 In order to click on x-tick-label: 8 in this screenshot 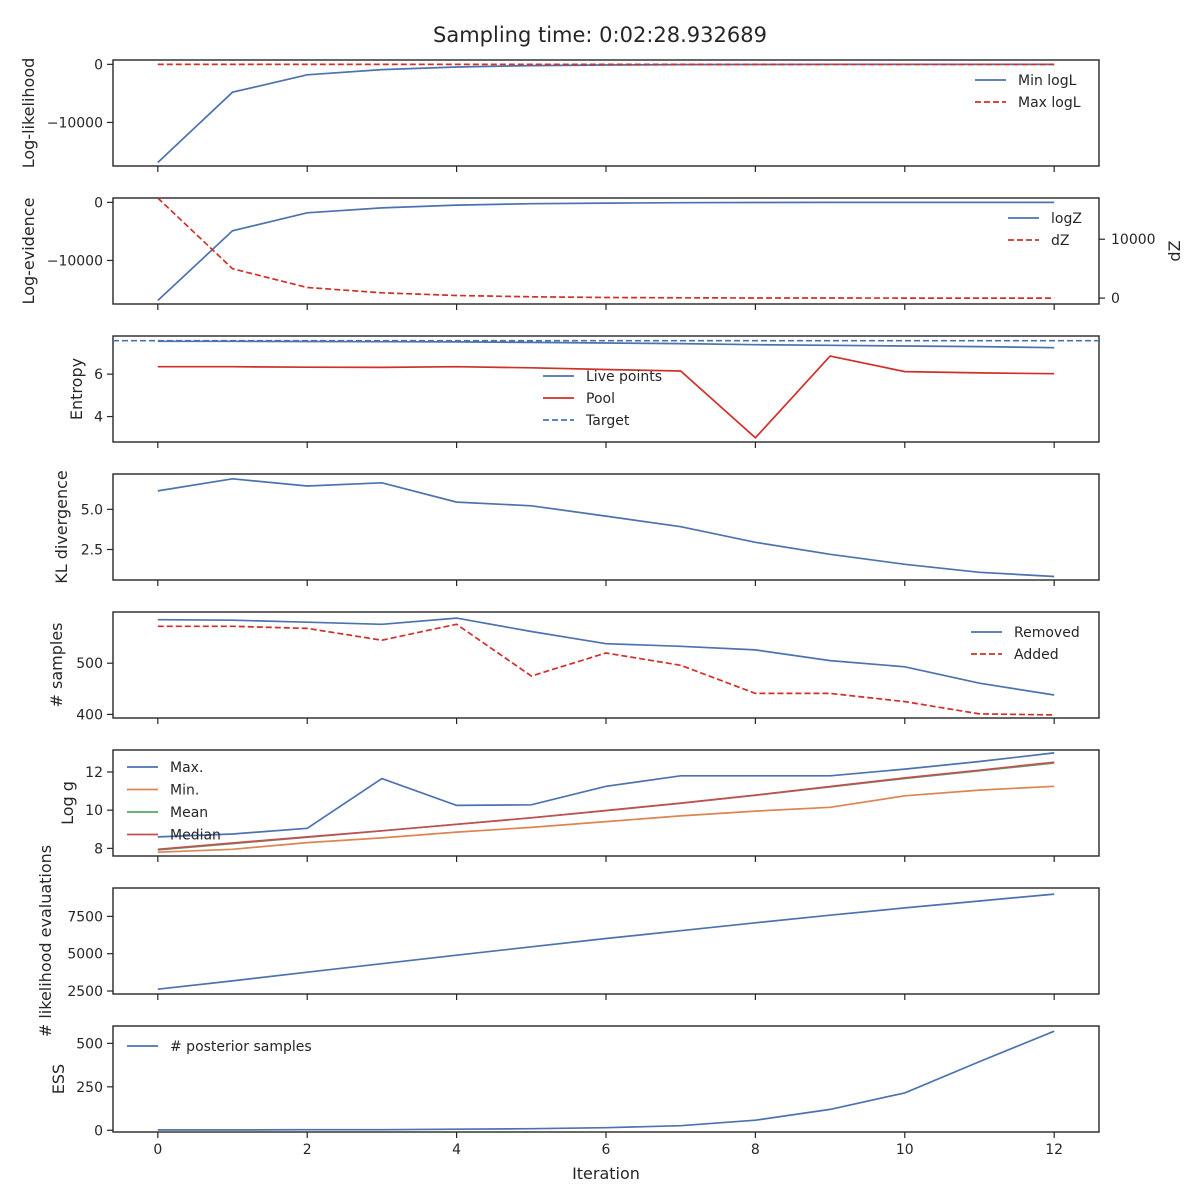, I will do `click(755, 1150)`.